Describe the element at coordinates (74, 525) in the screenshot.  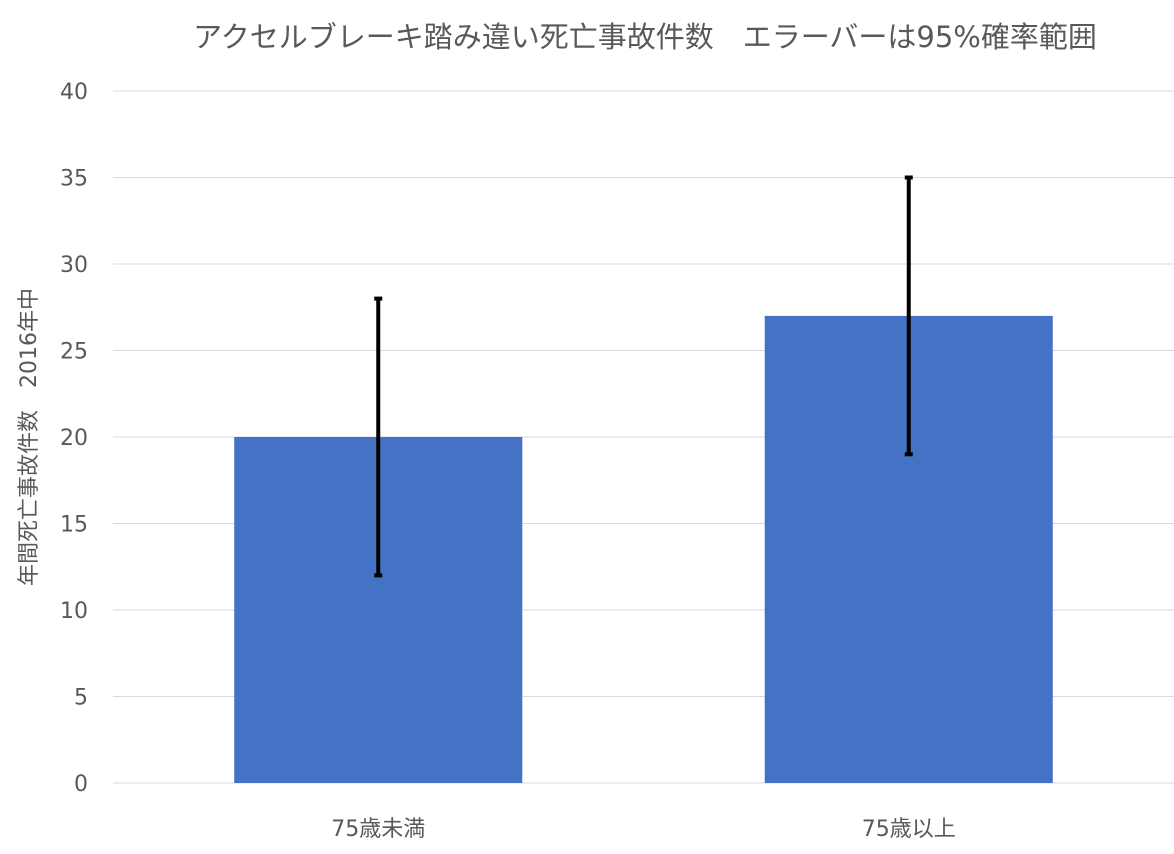
I see `y-tick-label-15: 15` at that location.